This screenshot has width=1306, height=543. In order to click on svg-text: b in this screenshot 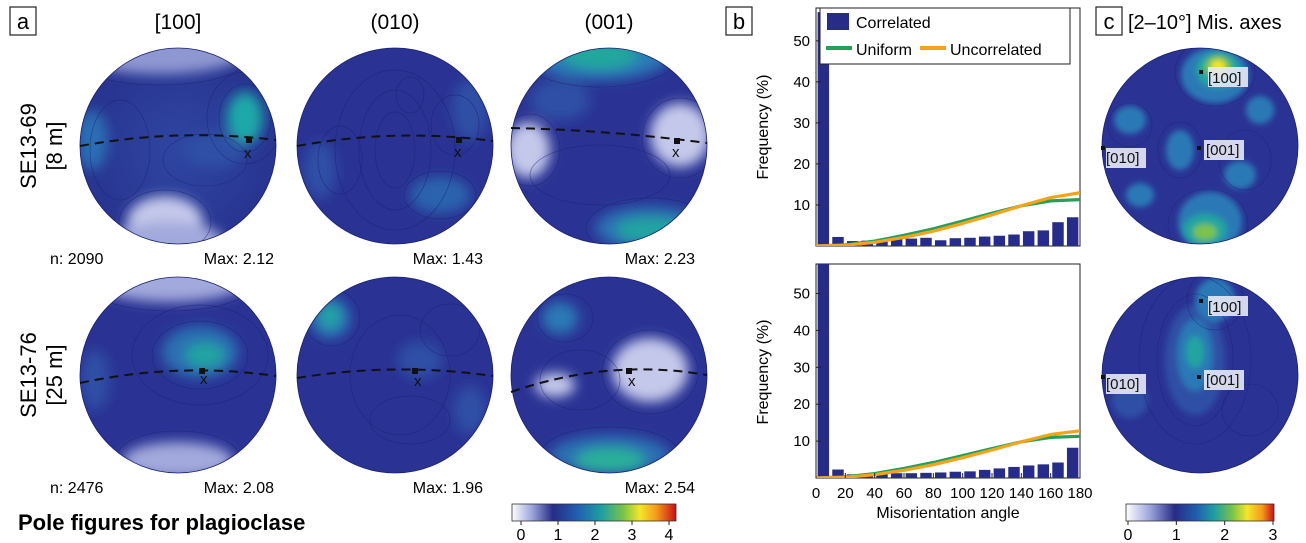, I will do `click(739, 21)`.